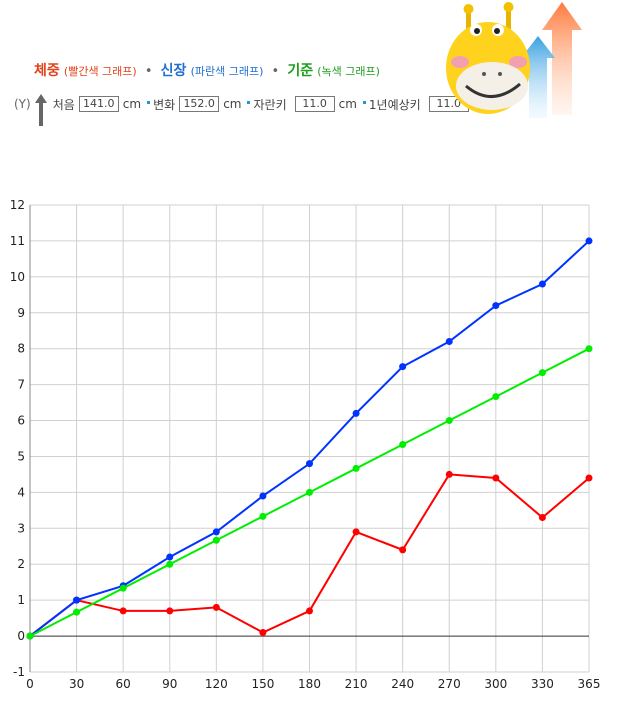 This screenshot has width=617, height=709. What do you see at coordinates (17, 205) in the screenshot?
I see `y-tick-label: 12` at bounding box center [17, 205].